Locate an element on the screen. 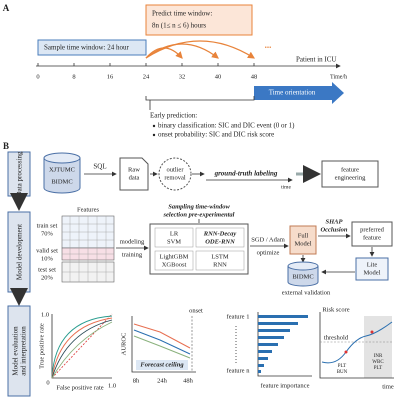 Image resolution: width=398 pixels, height=400 pixels. split-label: 70% is located at coordinates (47, 233).